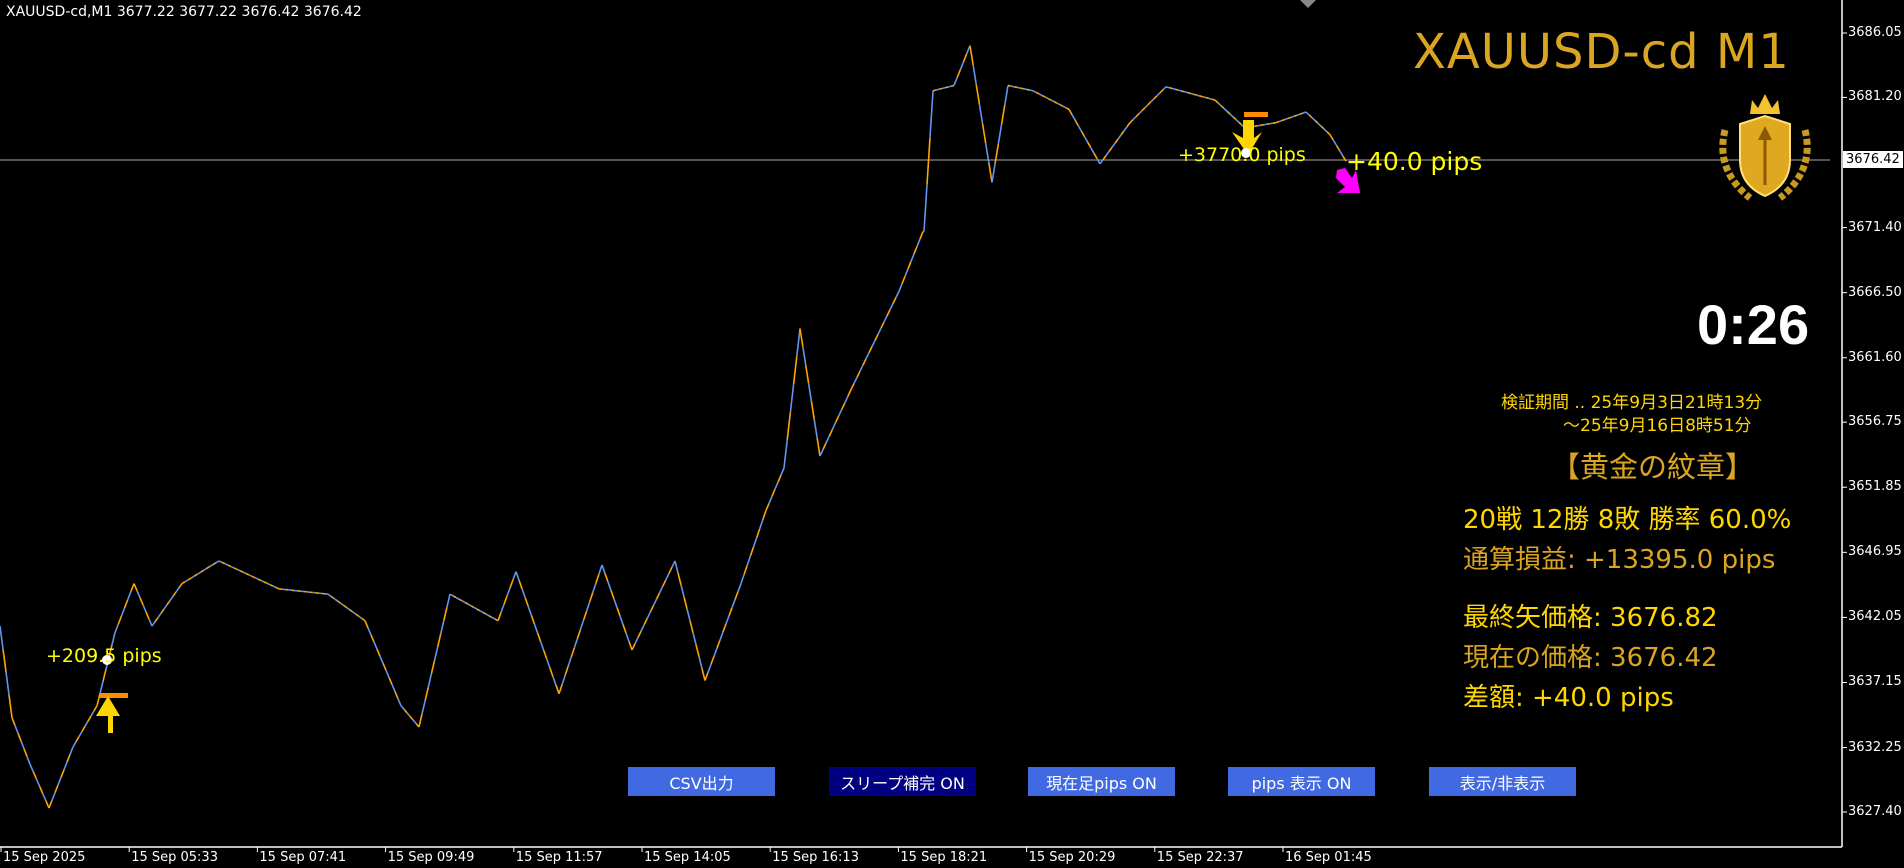 Image resolution: width=1904 pixels, height=868 pixels. I want to click on pips-display-toggle: pips 表示 ON, so click(1301, 781).